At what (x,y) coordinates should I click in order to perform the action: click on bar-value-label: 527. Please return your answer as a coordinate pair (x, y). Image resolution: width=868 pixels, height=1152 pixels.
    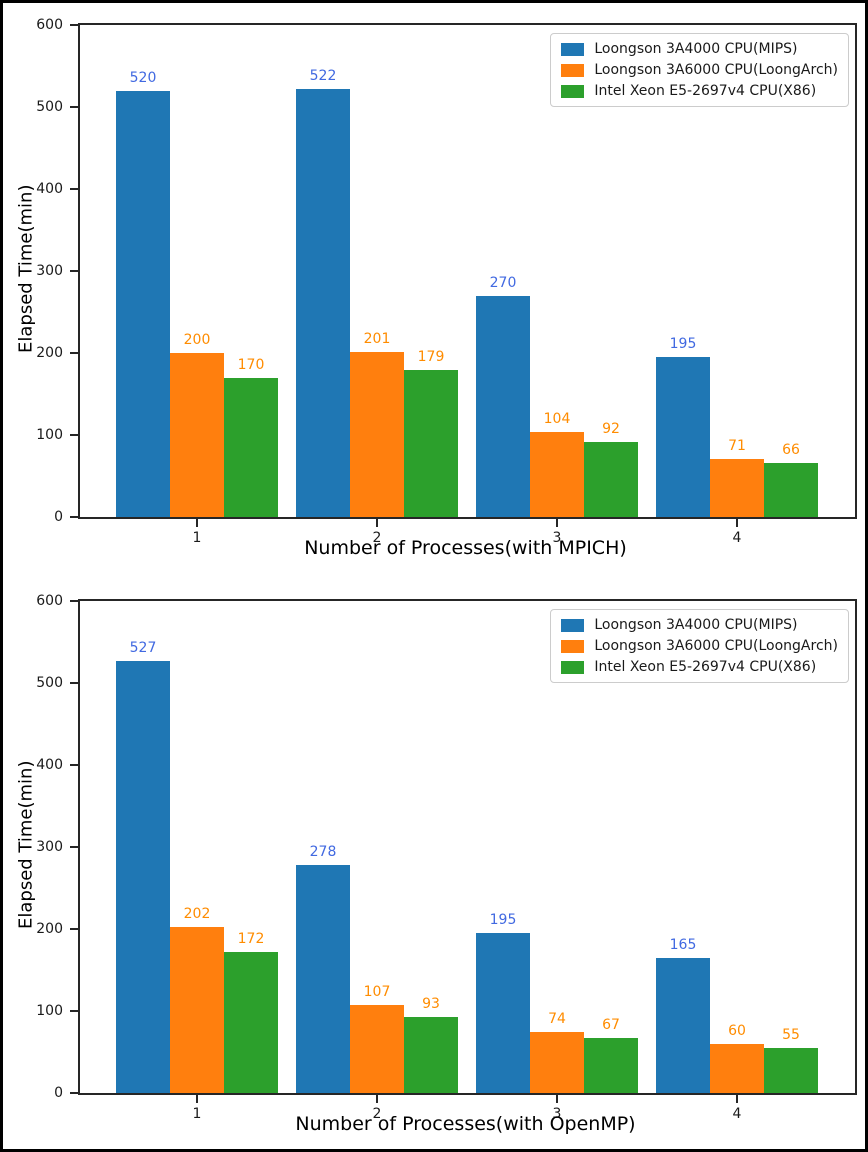
    Looking at the image, I should click on (143, 647).